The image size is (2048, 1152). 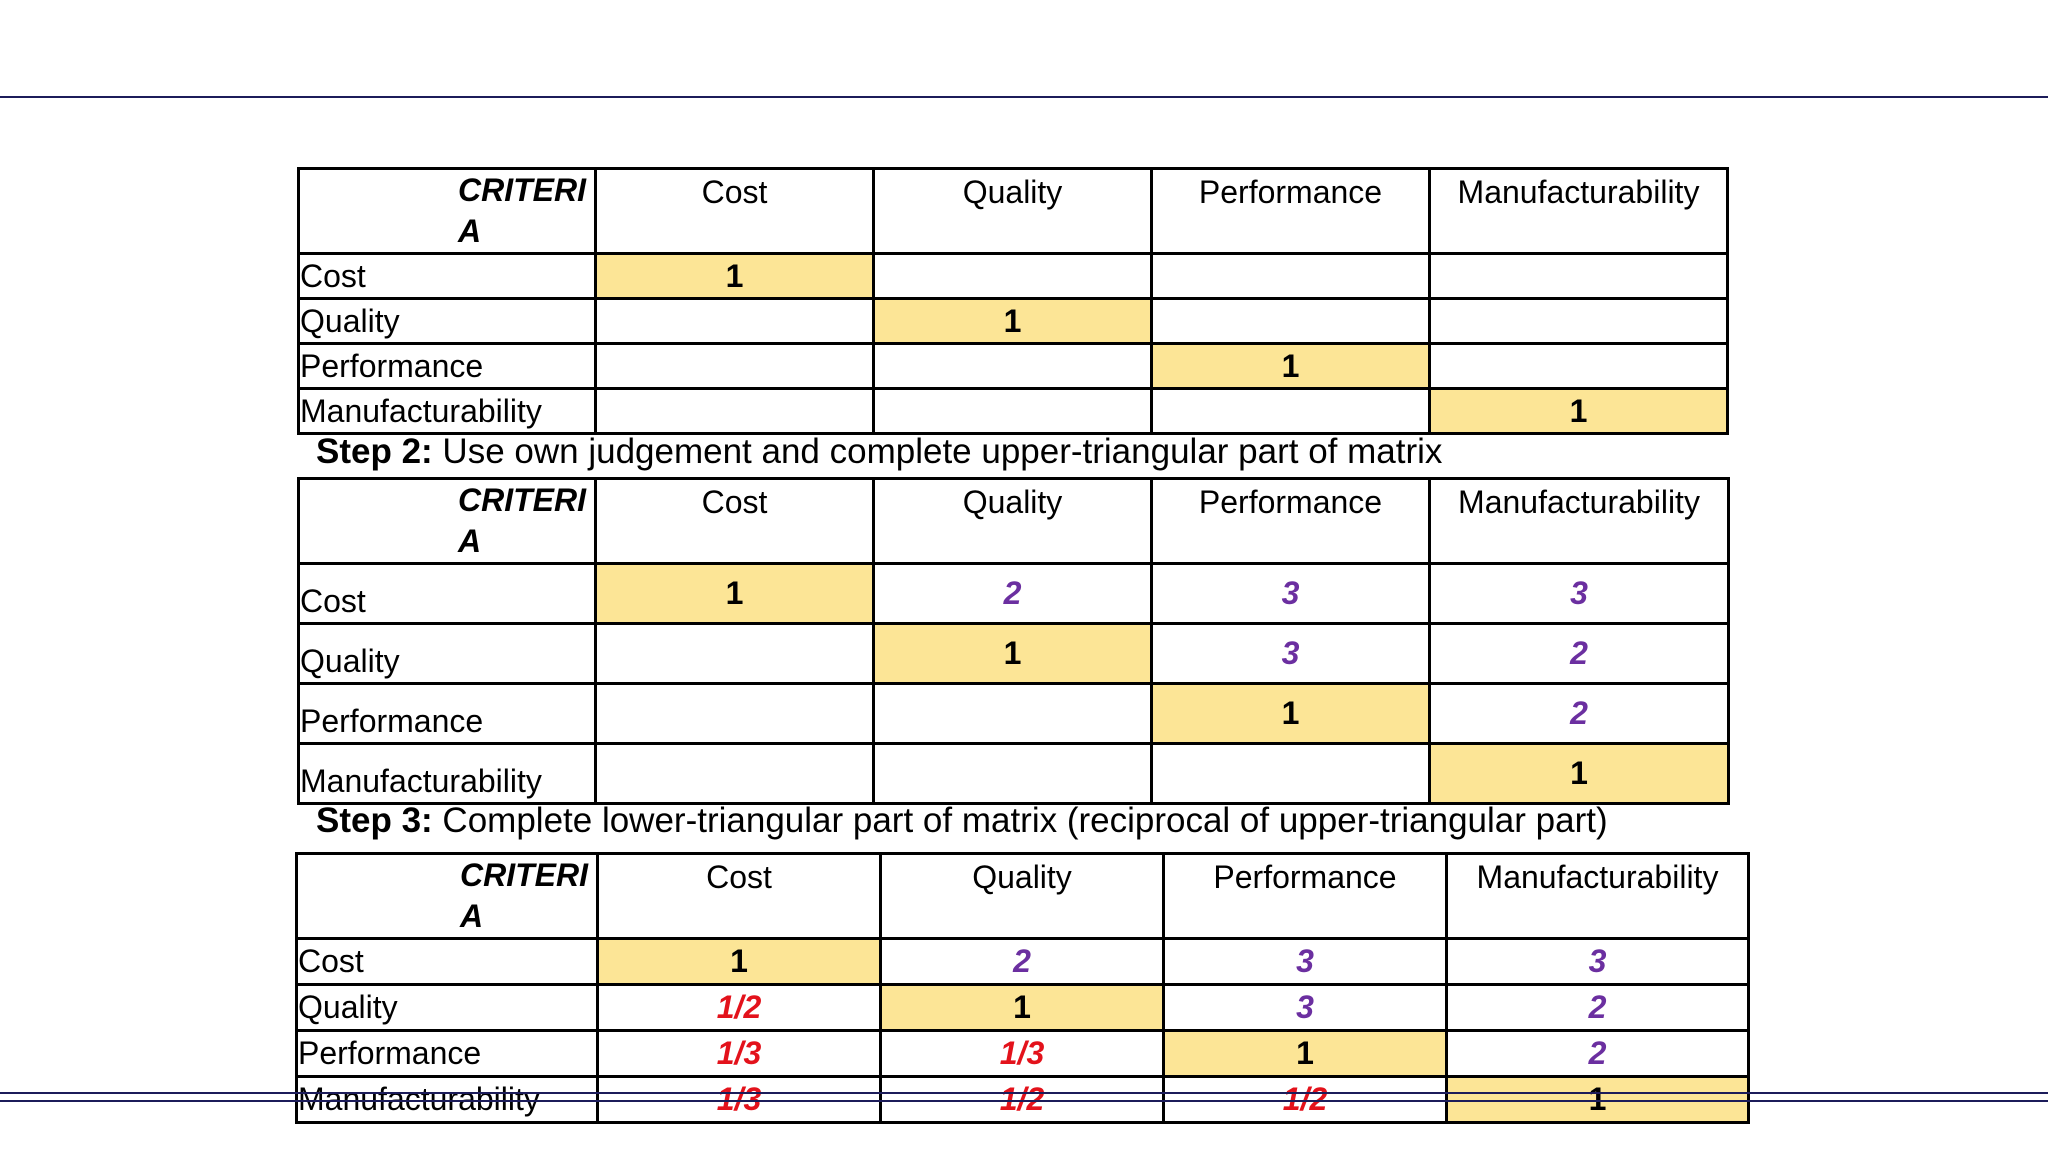 I want to click on step2-label: Step 2:, so click(x=374, y=451).